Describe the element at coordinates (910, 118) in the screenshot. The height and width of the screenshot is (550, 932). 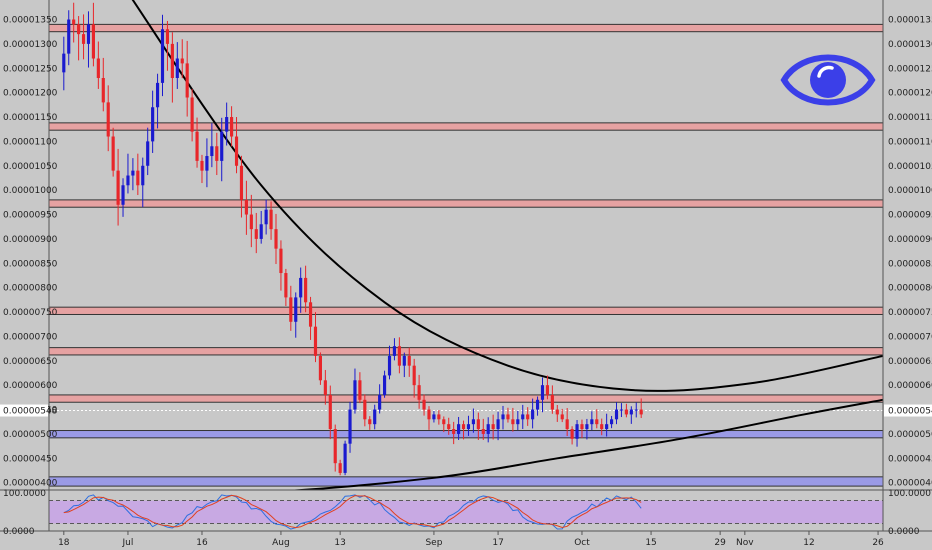
I see `y-tick-label-right: 0.00001150` at that location.